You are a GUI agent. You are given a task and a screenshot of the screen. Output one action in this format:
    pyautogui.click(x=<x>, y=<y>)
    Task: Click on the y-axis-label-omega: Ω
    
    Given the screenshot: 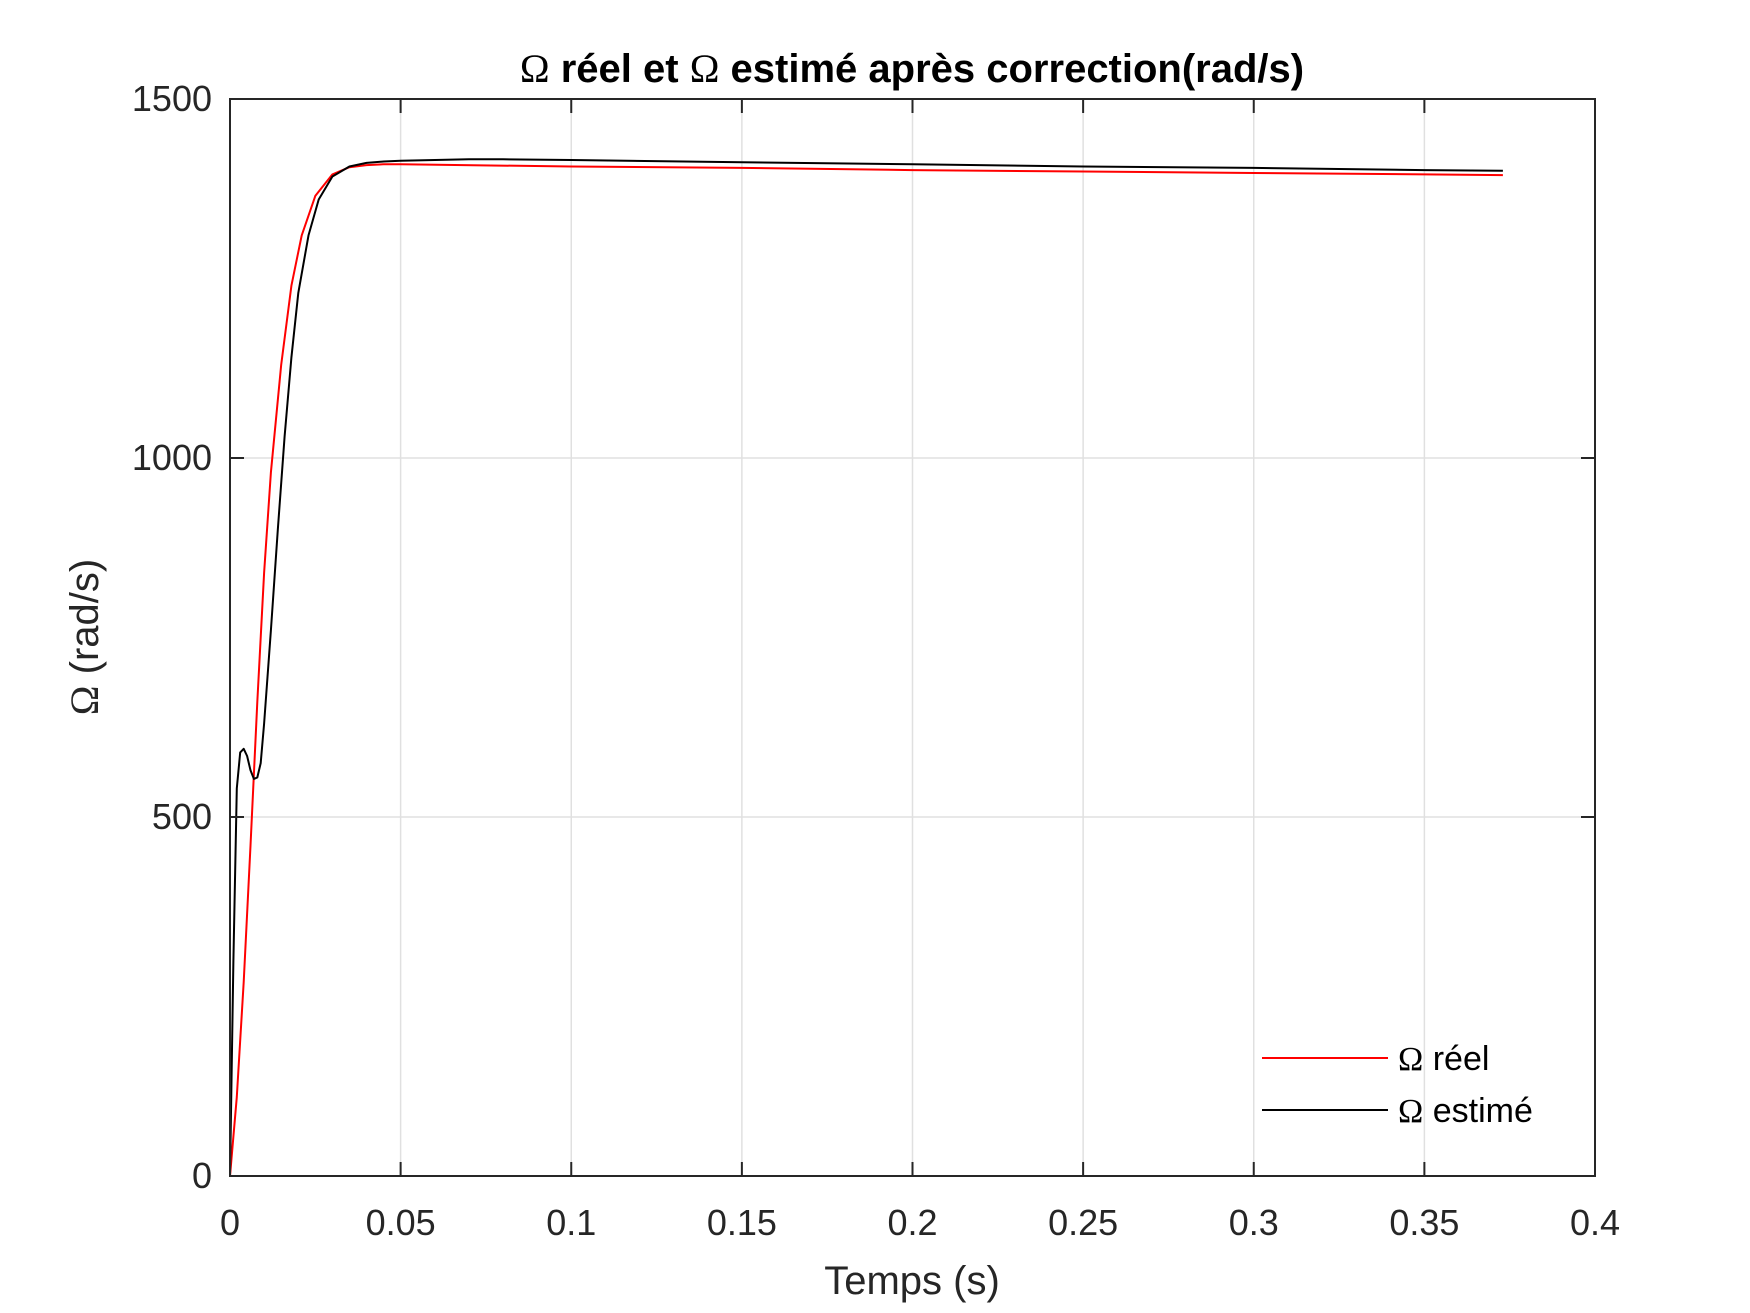 What is the action you would take?
    pyautogui.click(x=84, y=700)
    